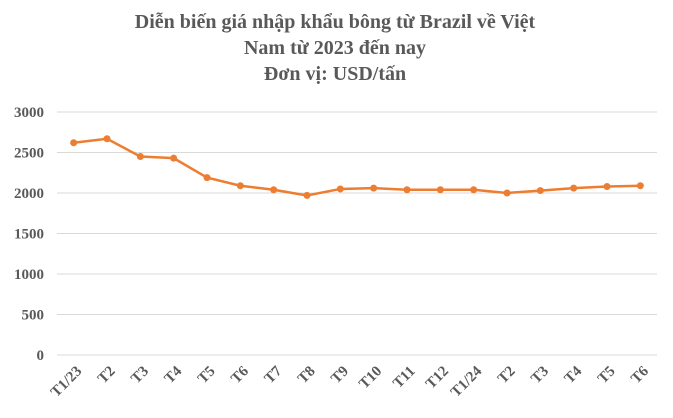 This screenshot has width=673, height=418. Describe the element at coordinates (307, 375) in the screenshot. I see `x-tick-label: T8` at that location.